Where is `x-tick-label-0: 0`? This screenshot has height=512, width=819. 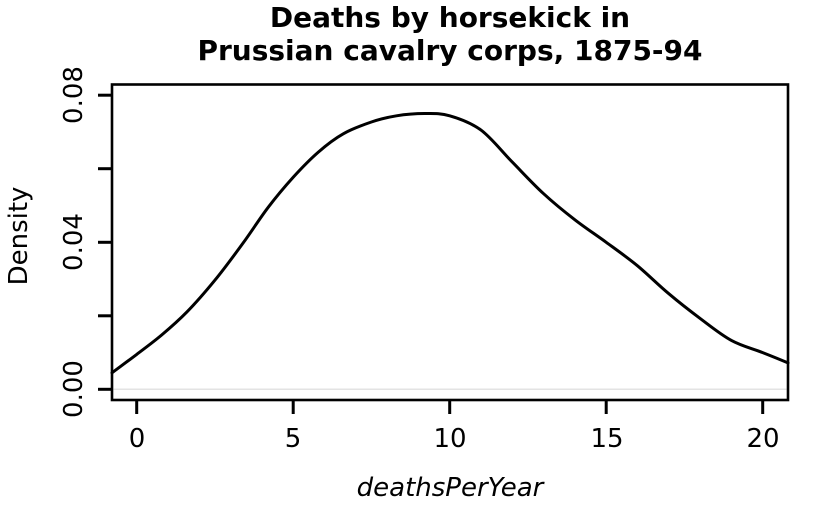
x-tick-label-0: 0 is located at coordinates (137, 439).